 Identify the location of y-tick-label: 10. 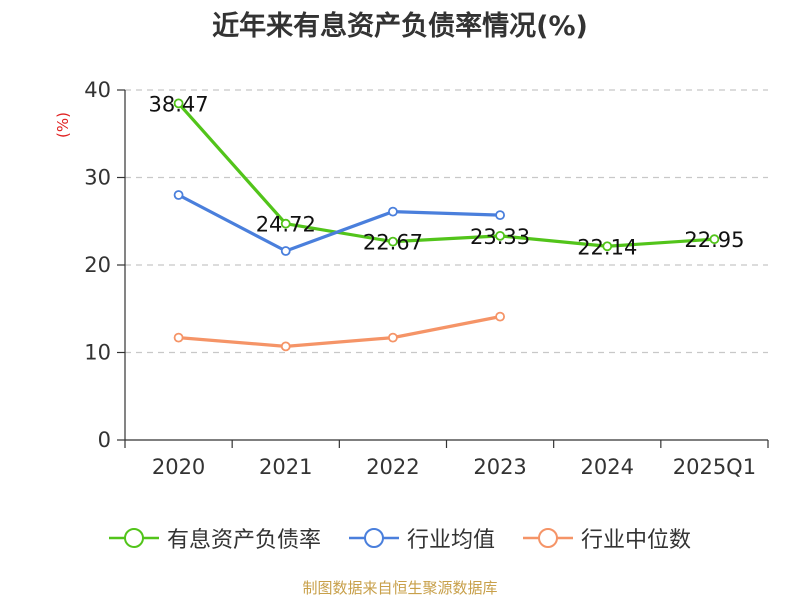
(97, 353).